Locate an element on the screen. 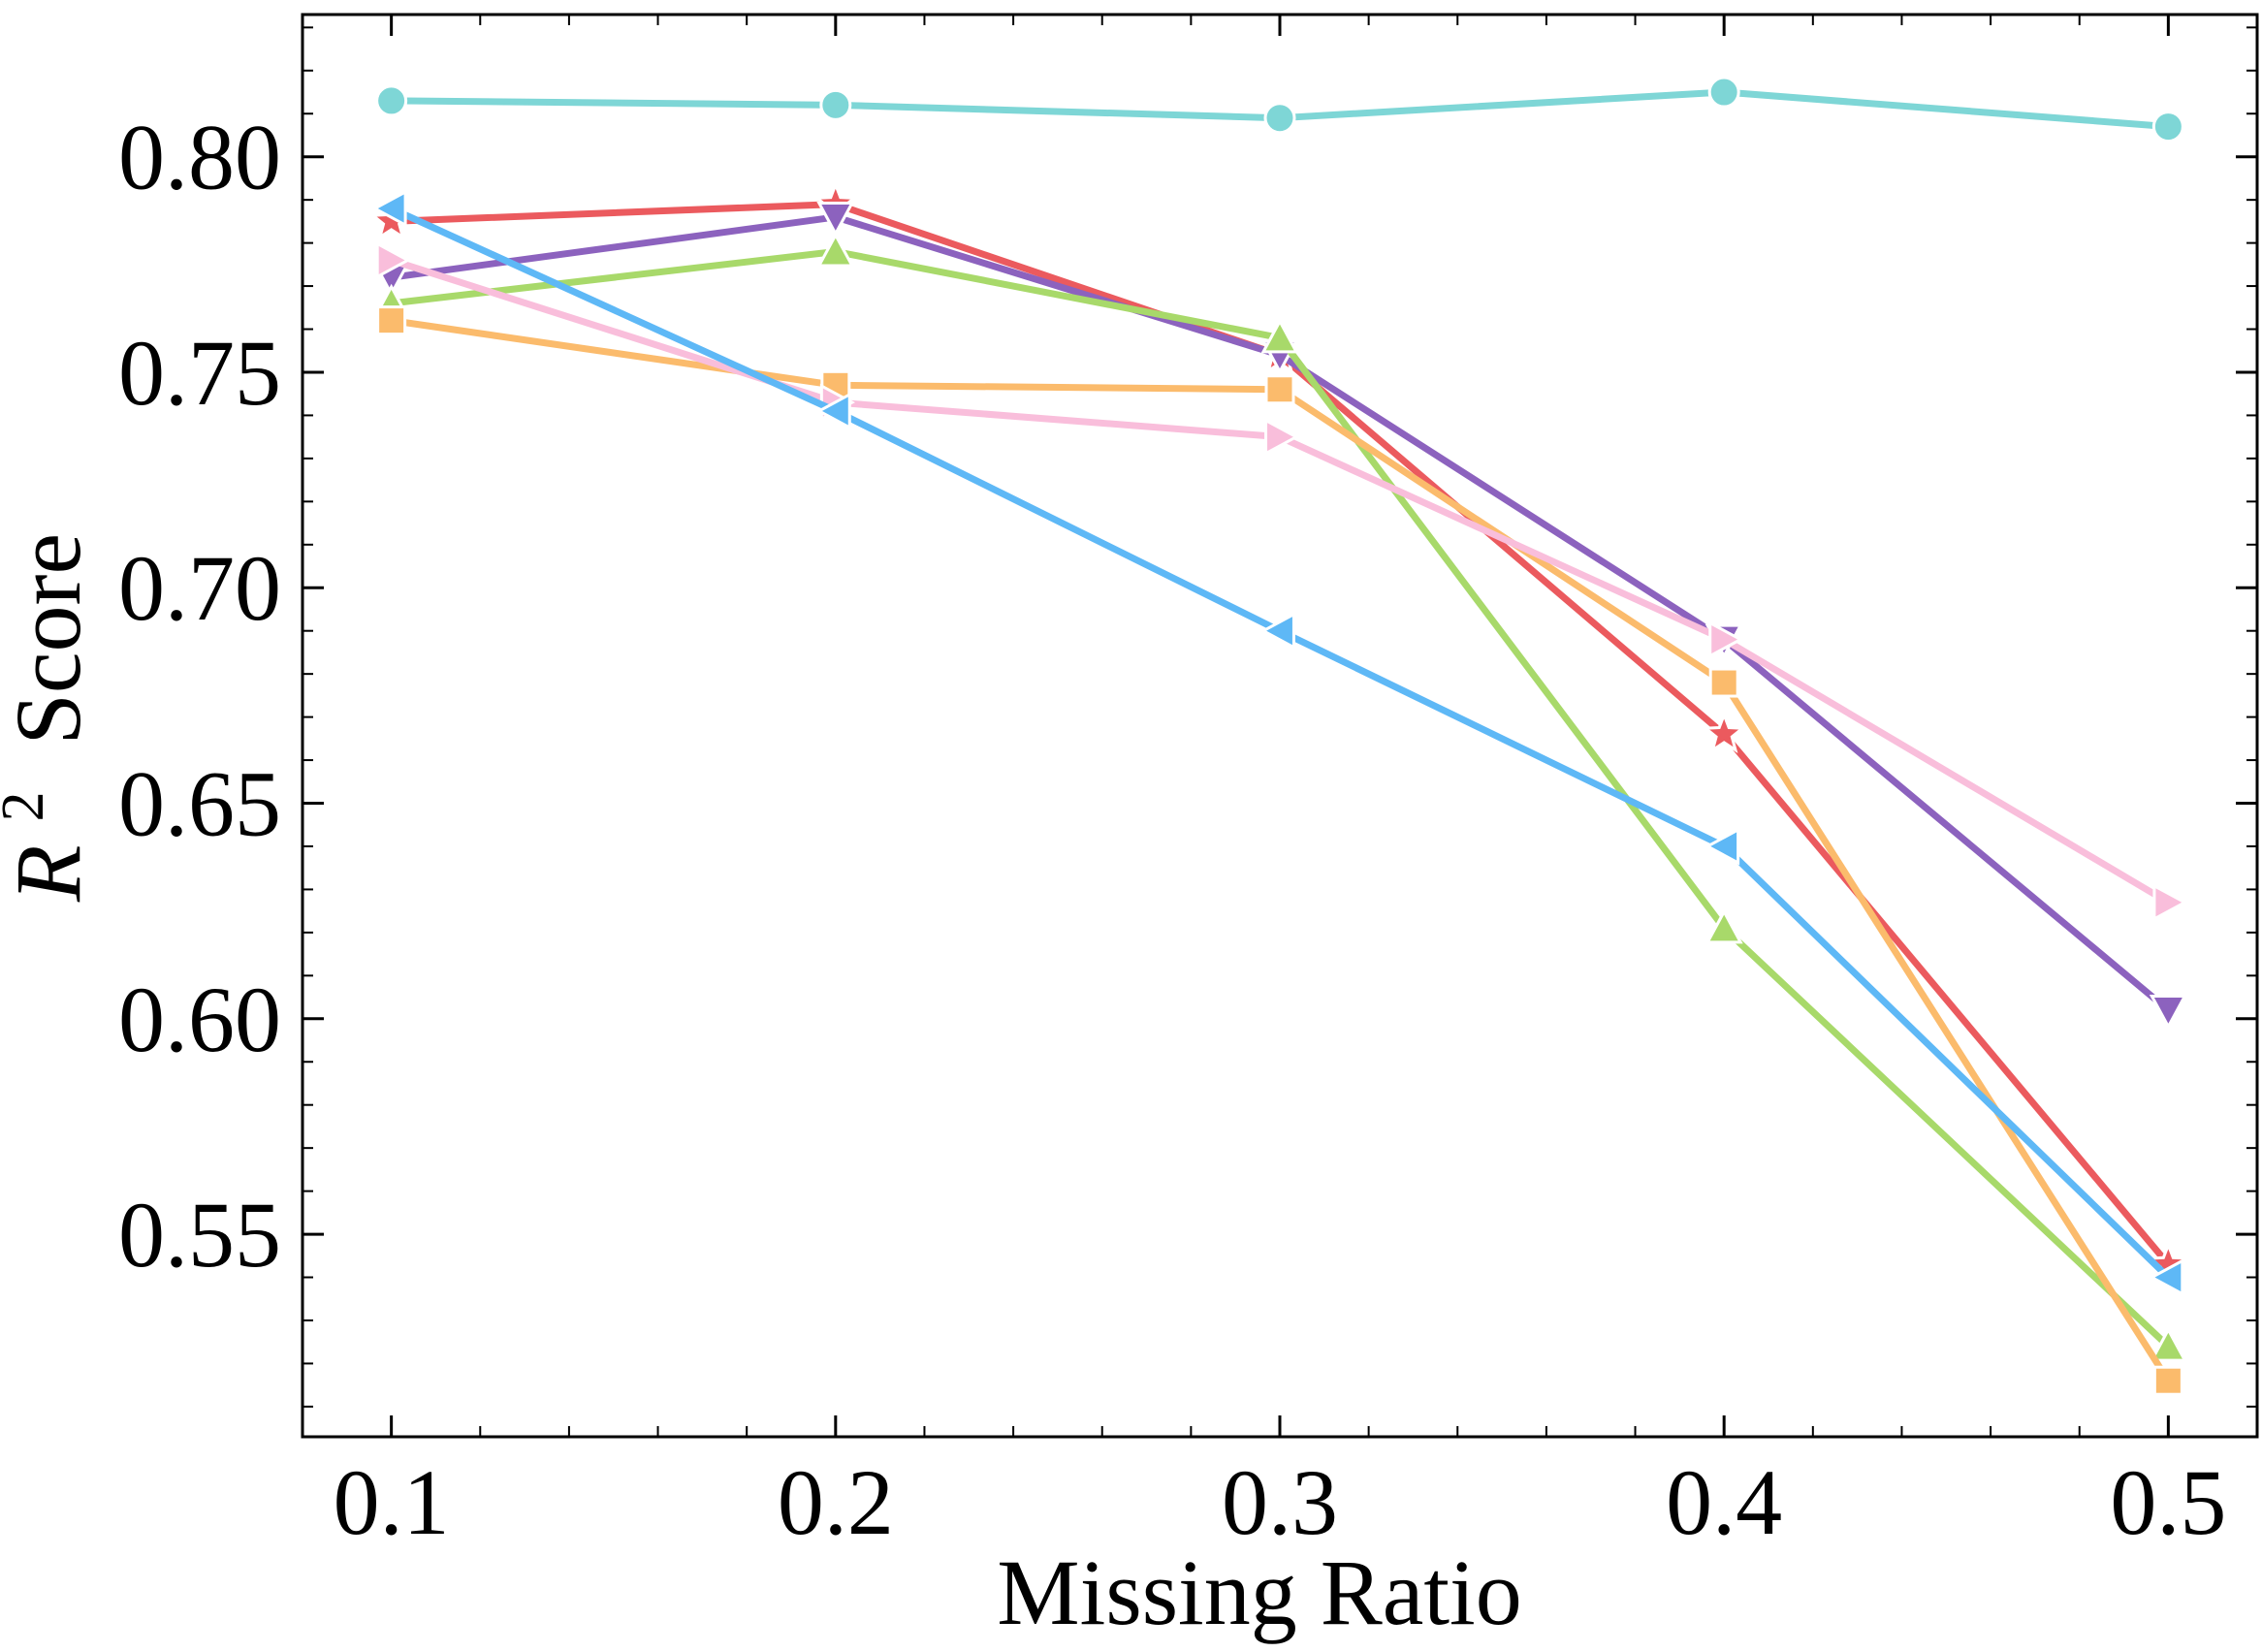 The image size is (2262, 1652). y-tick-label: 0.60 is located at coordinates (199, 1020).